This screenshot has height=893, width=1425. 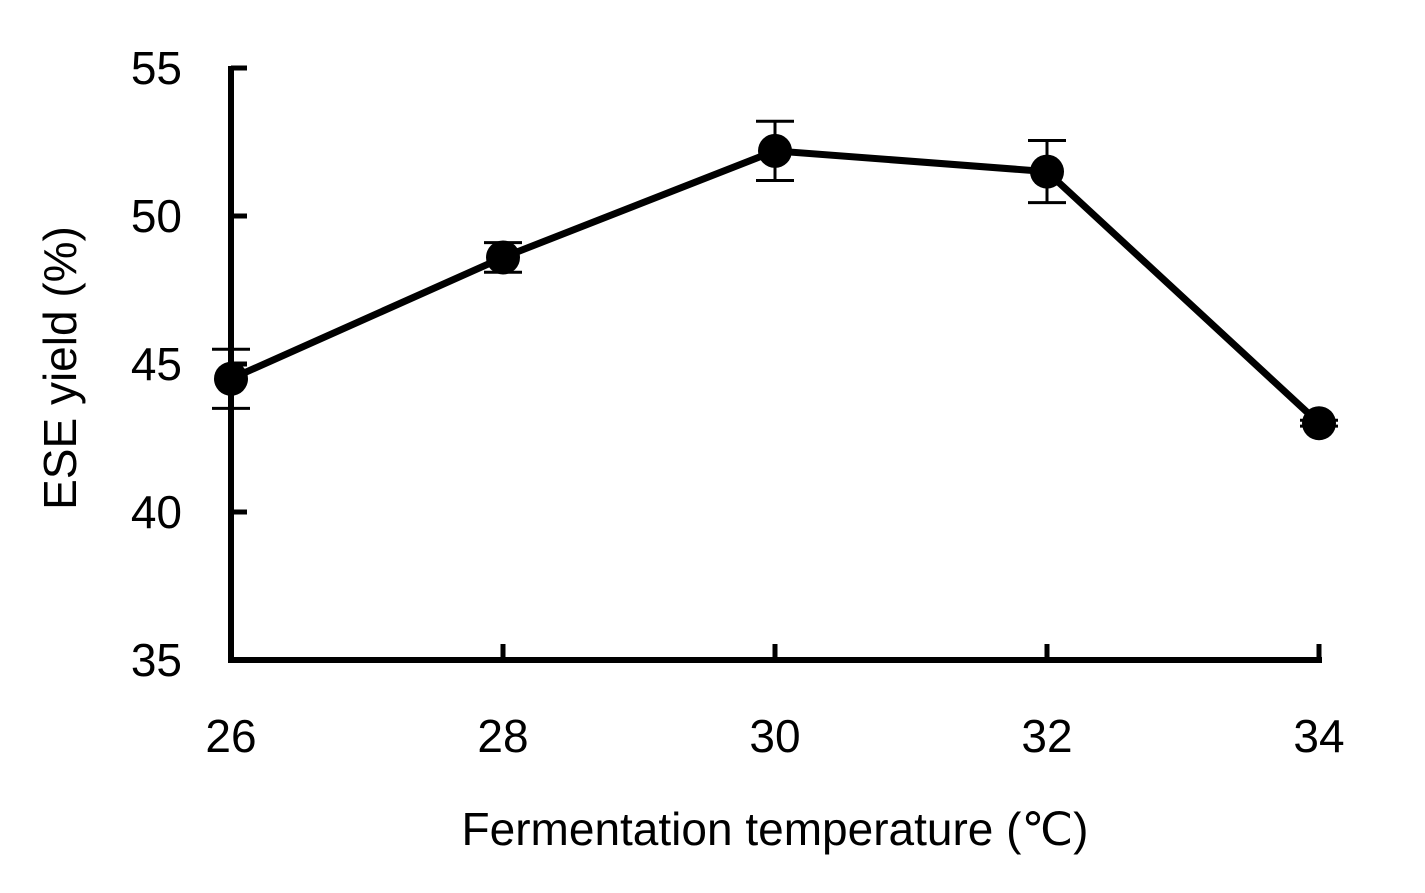 I want to click on y-tick-label: 50, so click(x=156, y=216).